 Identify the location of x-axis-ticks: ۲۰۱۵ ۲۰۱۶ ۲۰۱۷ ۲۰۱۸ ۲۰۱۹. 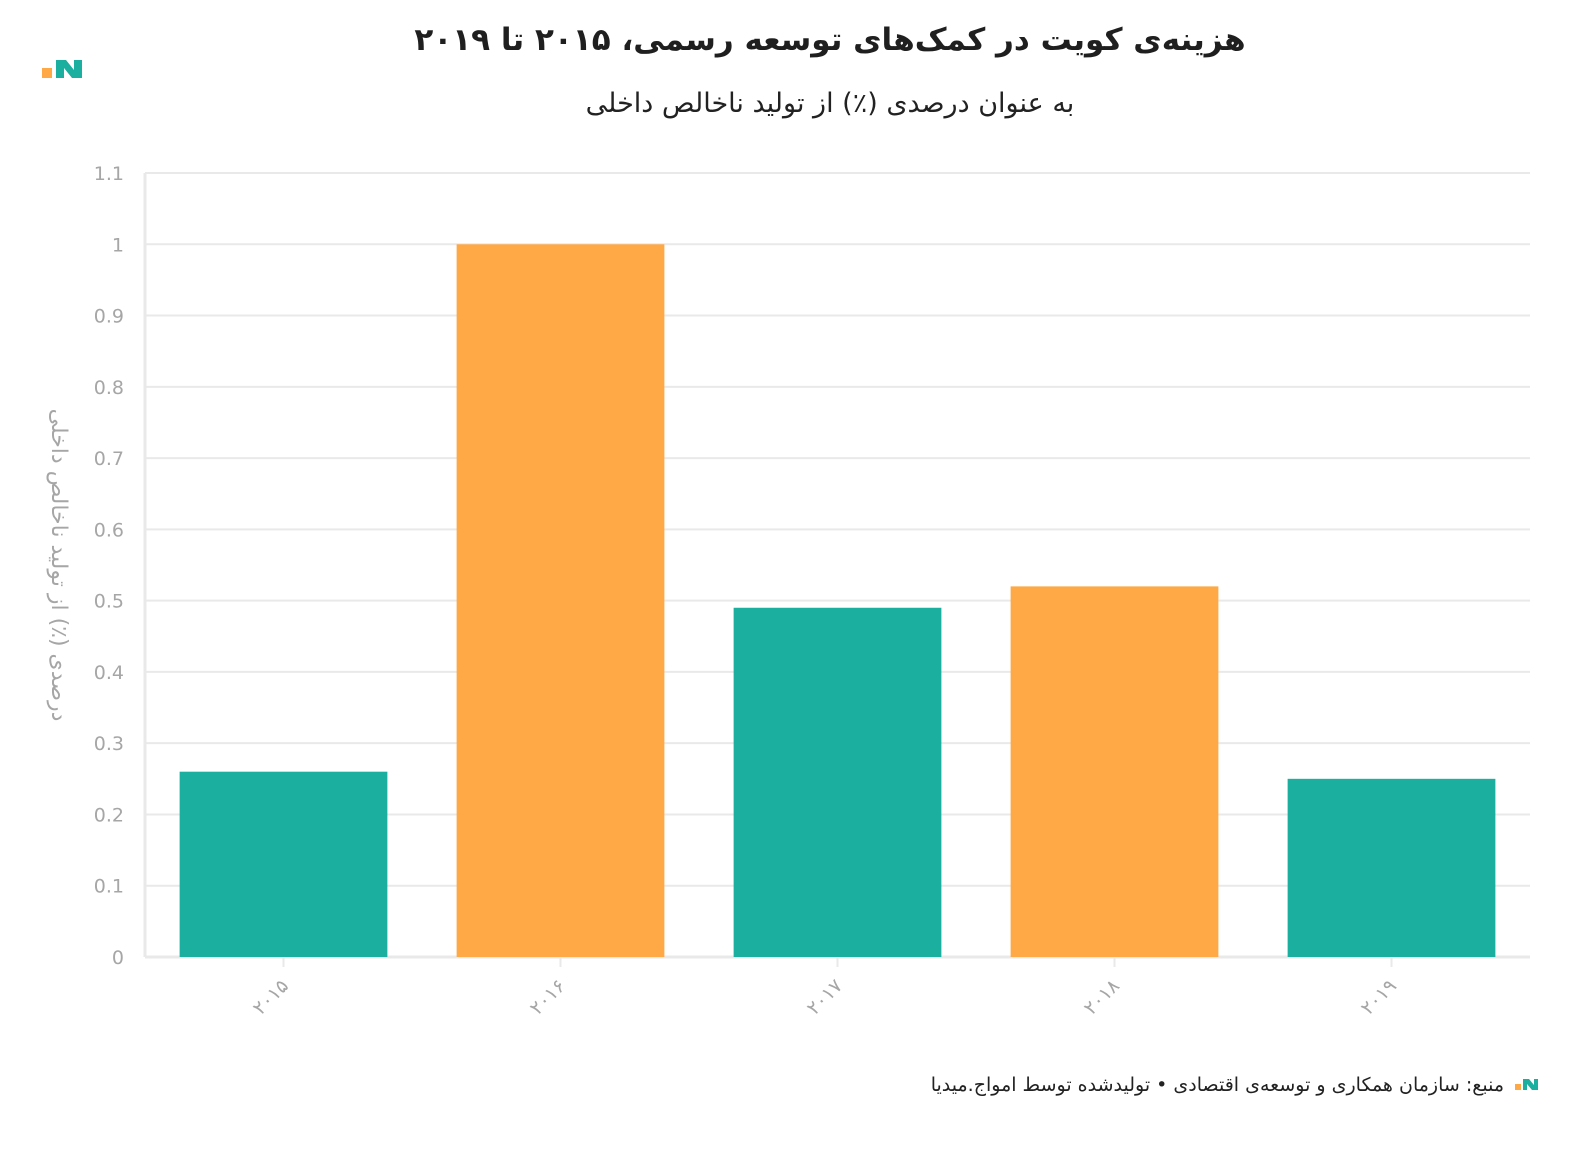
(825, 988).